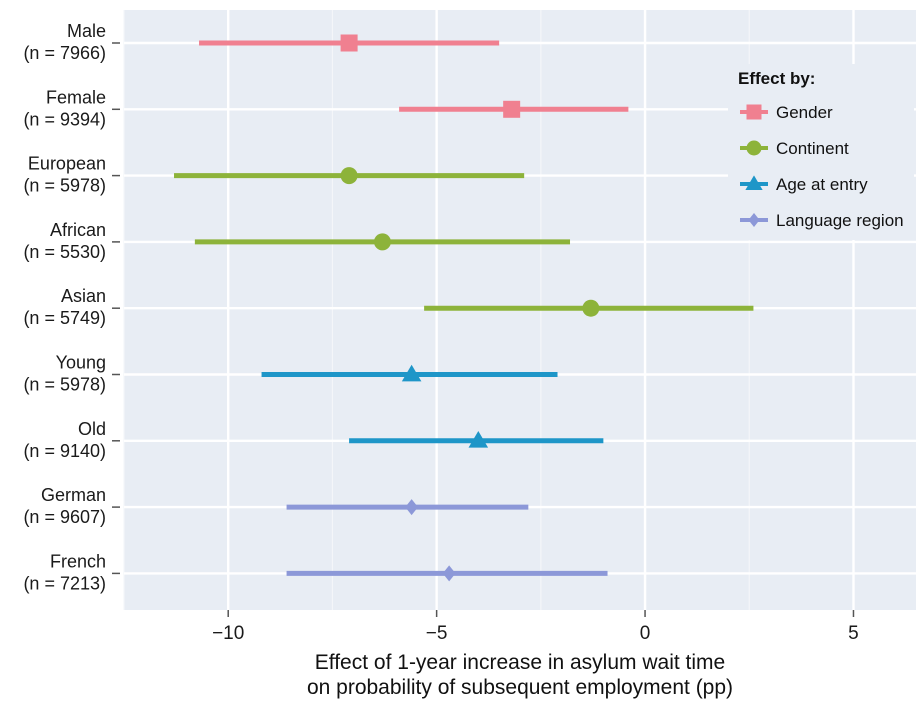 The height and width of the screenshot is (704, 919). What do you see at coordinates (64, 53) in the screenshot?
I see `category-n-label: (n = 7966)` at bounding box center [64, 53].